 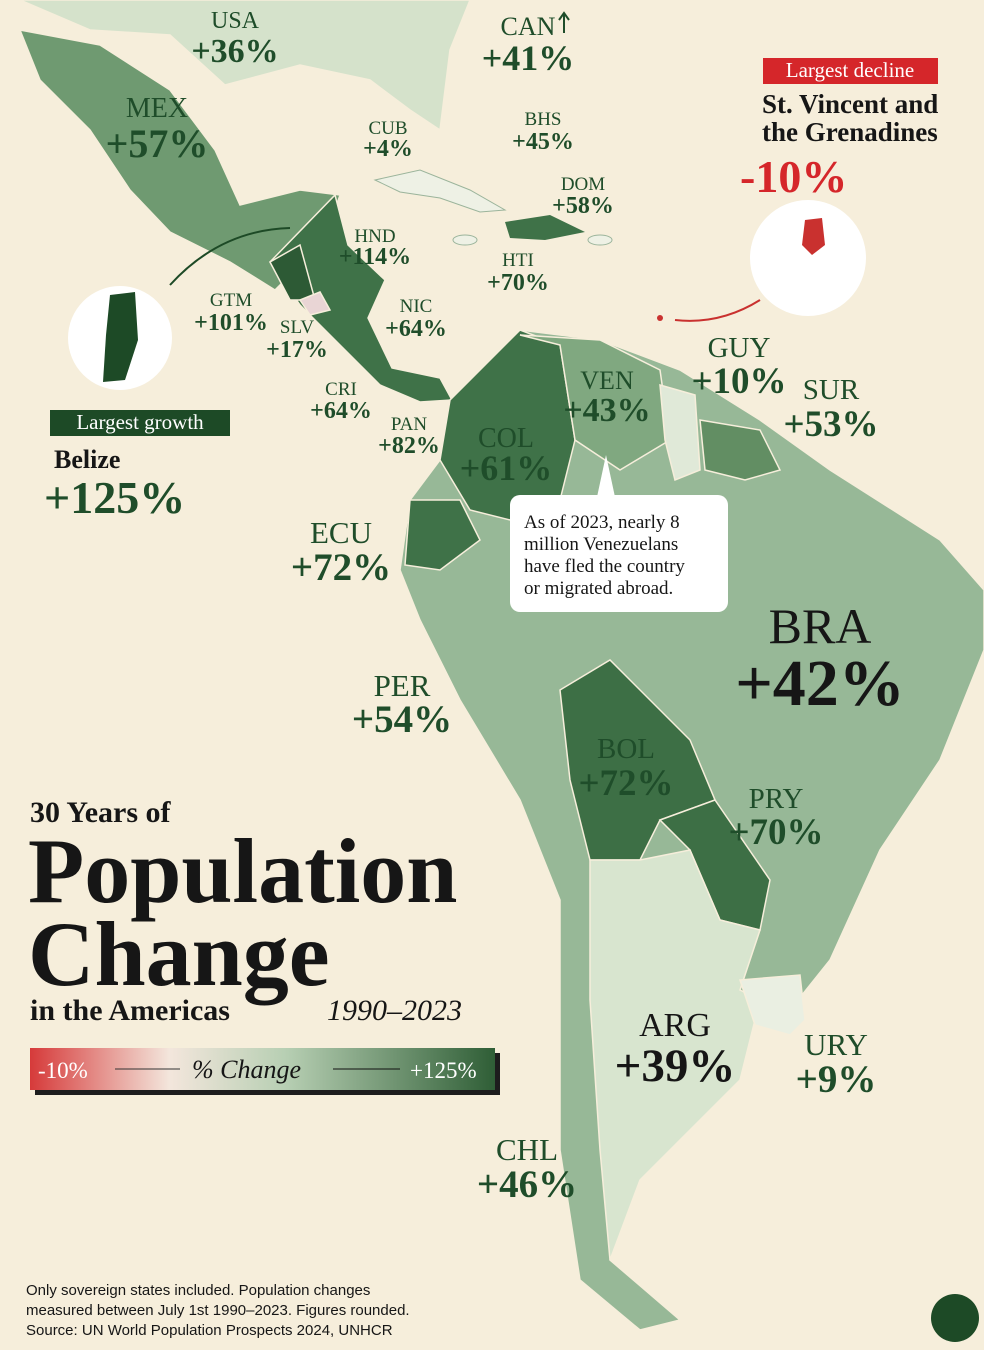 What do you see at coordinates (234, 51) in the screenshot?
I see `country-change: +36%` at bounding box center [234, 51].